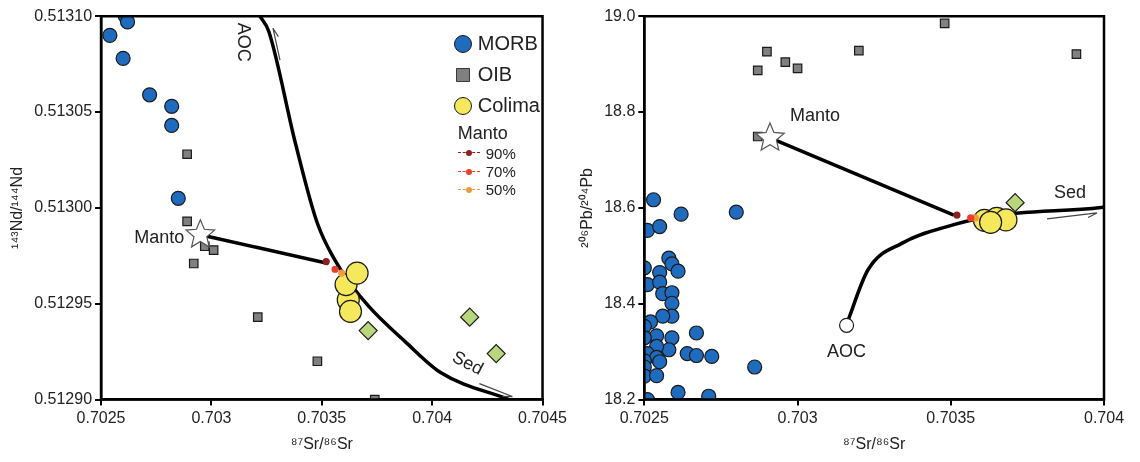  I want to click on y-tick-label: 18.8, so click(620, 111).